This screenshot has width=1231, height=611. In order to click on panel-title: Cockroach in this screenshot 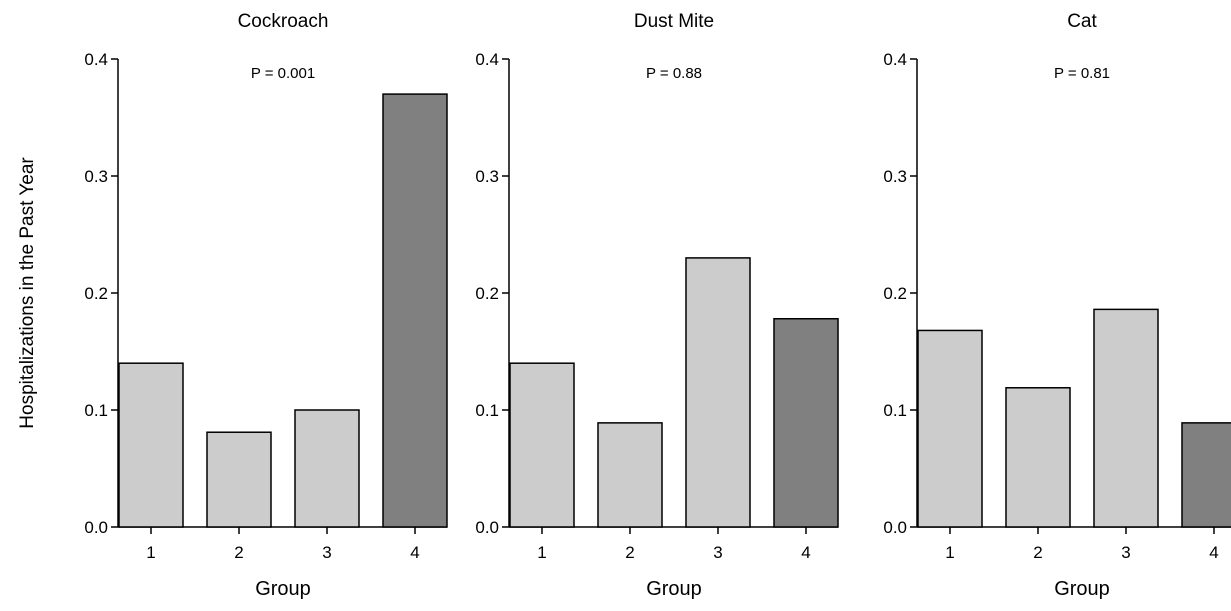, I will do `click(283, 21)`.